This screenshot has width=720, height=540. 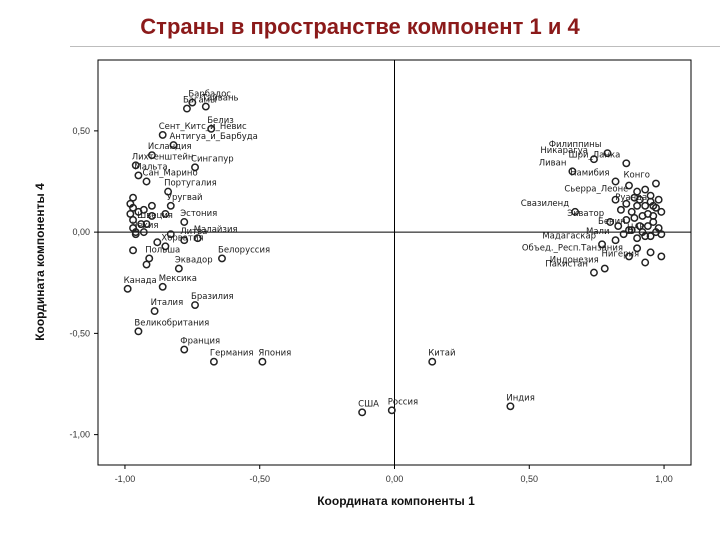 I want to click on x-tick-label: -0,50, so click(x=259, y=479).